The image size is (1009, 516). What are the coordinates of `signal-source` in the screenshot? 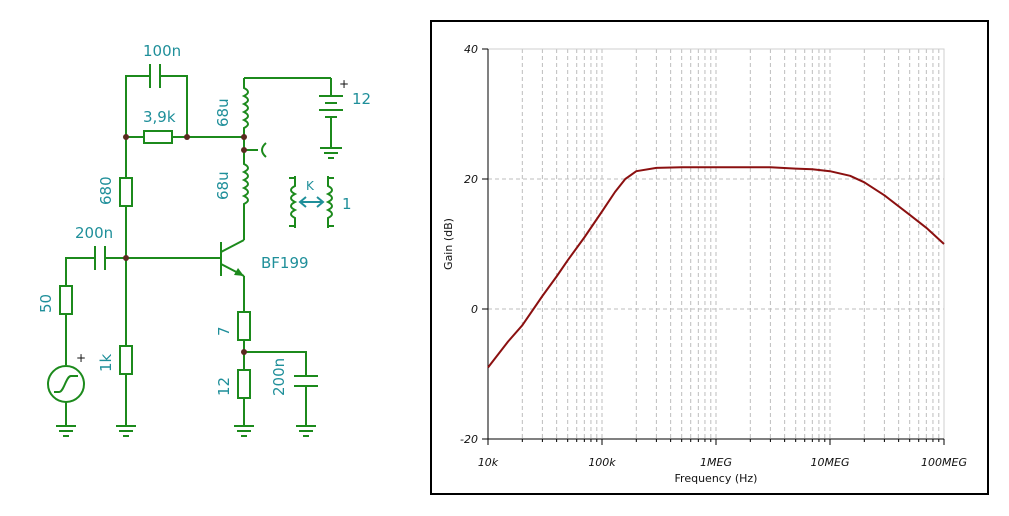 It's located at (66, 401).